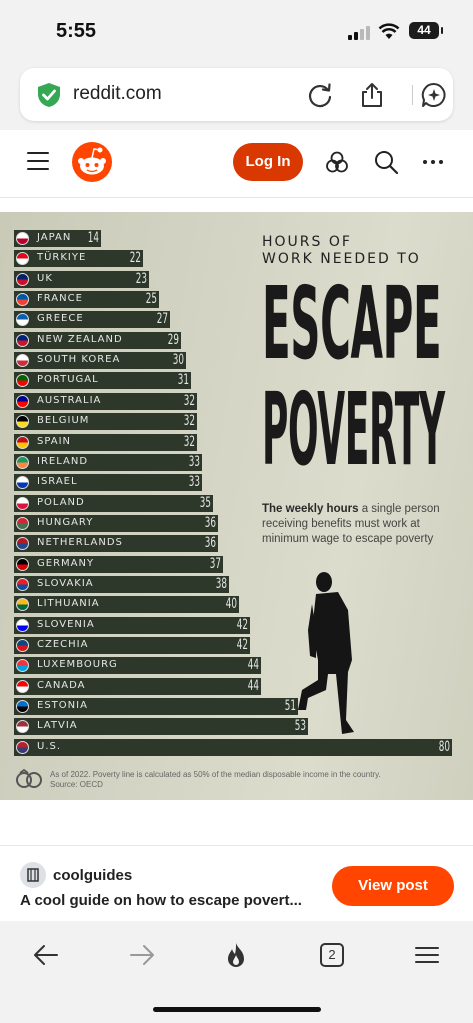  Describe the element at coordinates (116, 544) in the screenshot. I see `chart-bar: NETHERLANDS 36` at that location.